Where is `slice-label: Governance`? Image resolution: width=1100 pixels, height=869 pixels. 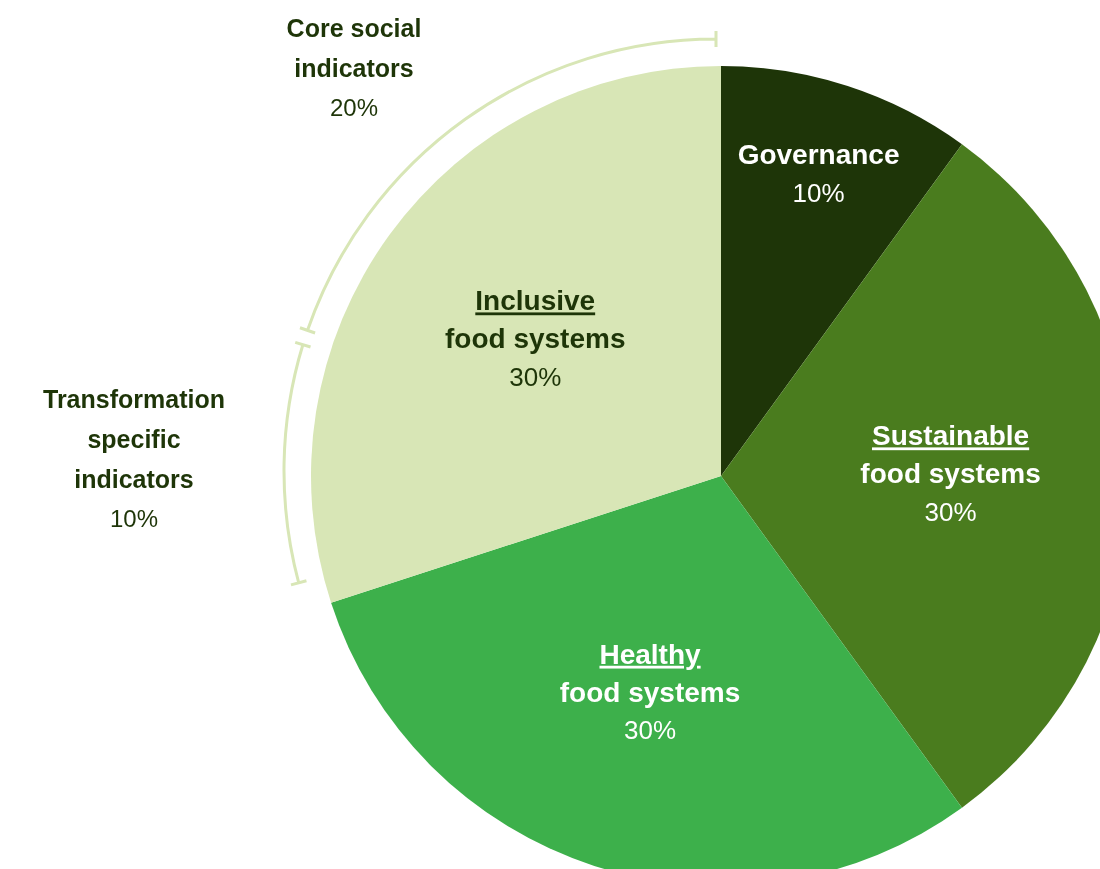
slice-label: Governance is located at coordinates (818, 155).